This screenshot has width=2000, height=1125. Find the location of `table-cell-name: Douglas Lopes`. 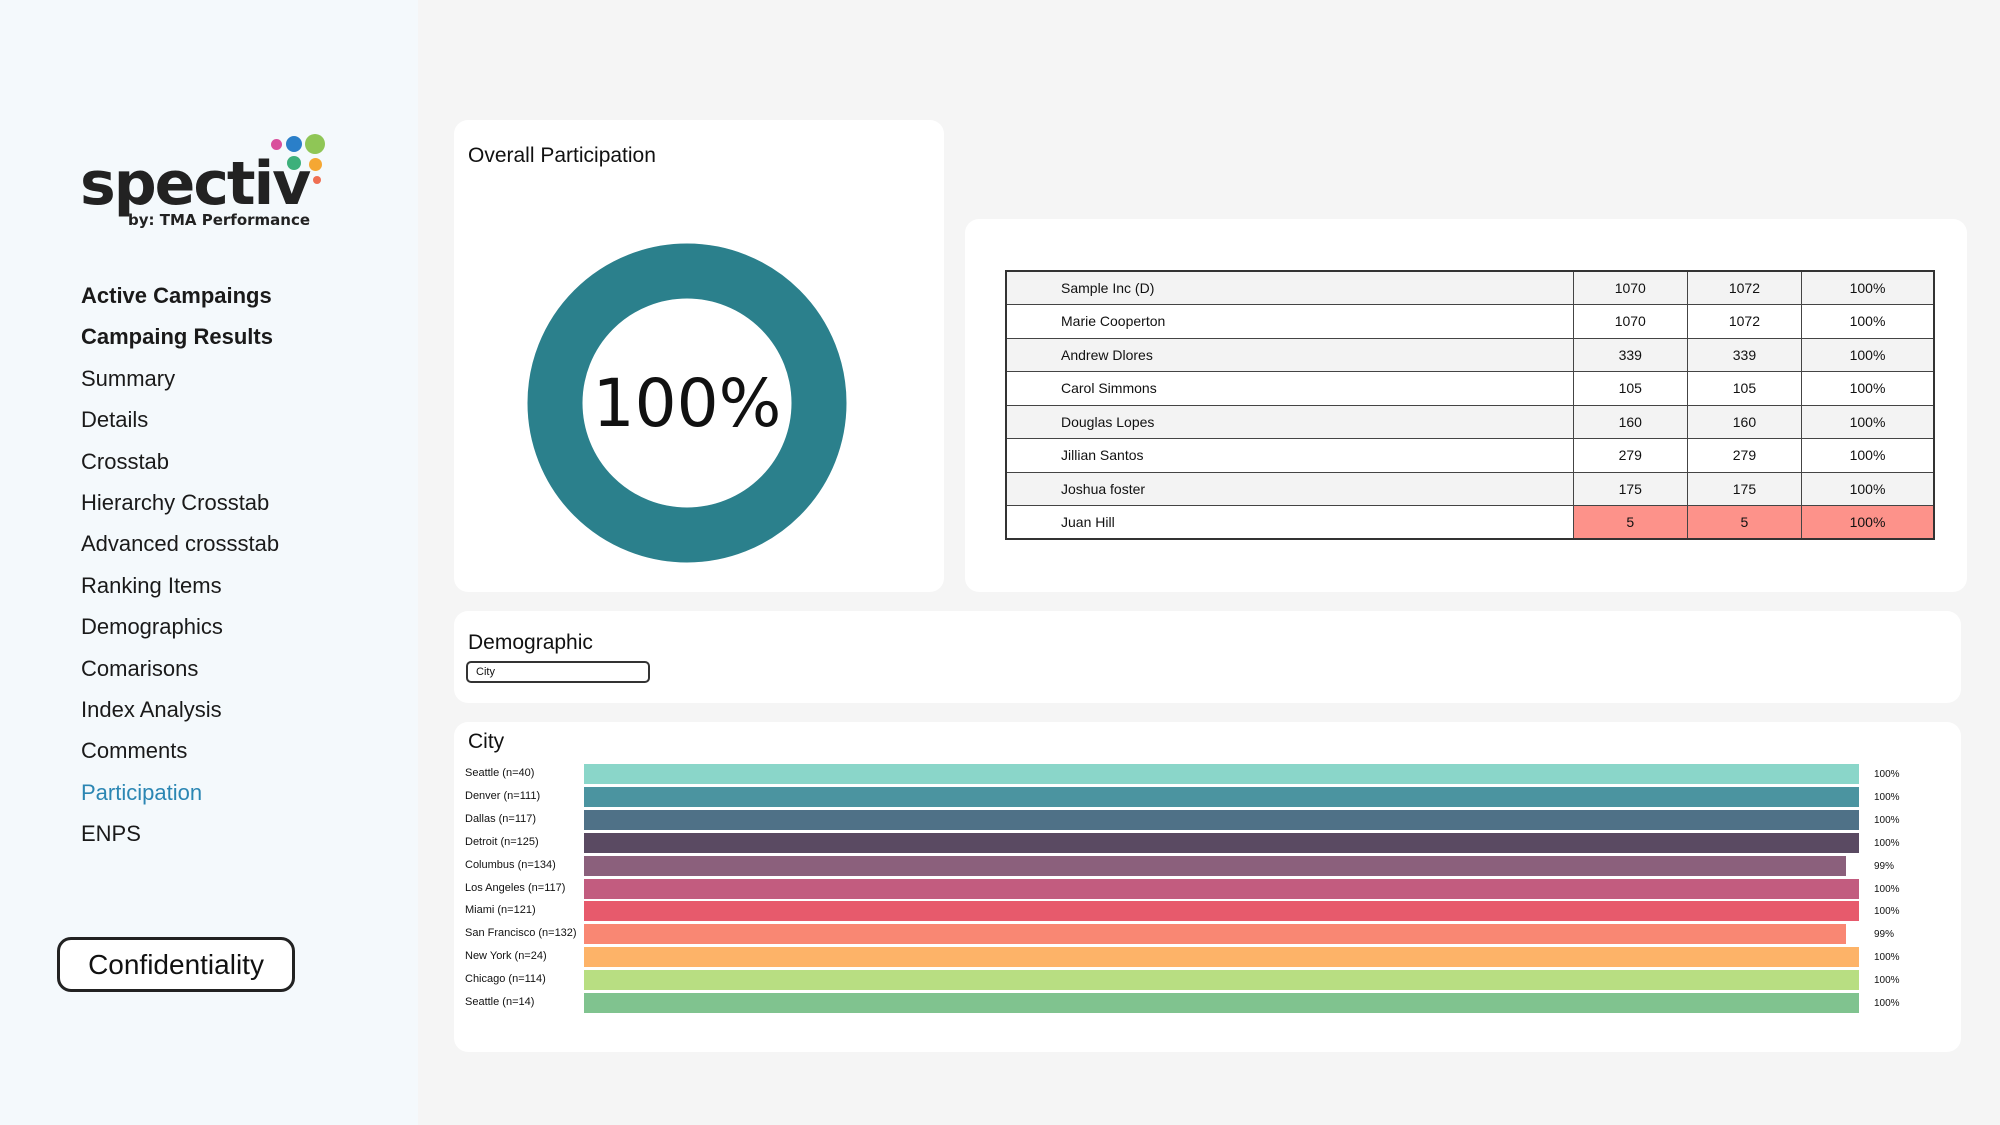

table-cell-name: Douglas Lopes is located at coordinates (1289, 421).